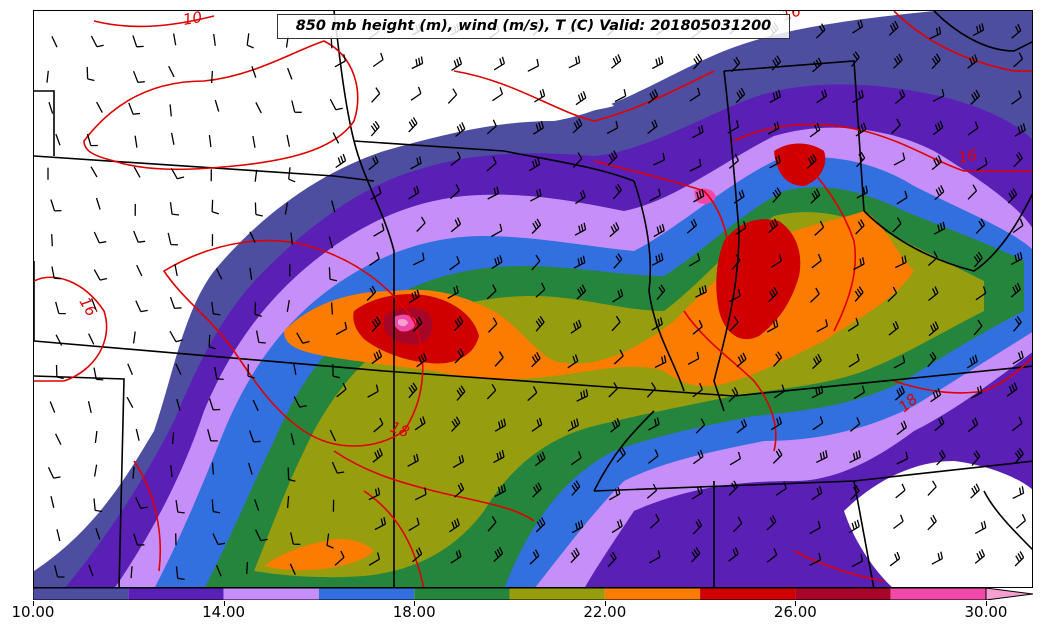 This screenshot has height=633, width=1041. I want to click on wind-band-30-plus, so click(403, 323).